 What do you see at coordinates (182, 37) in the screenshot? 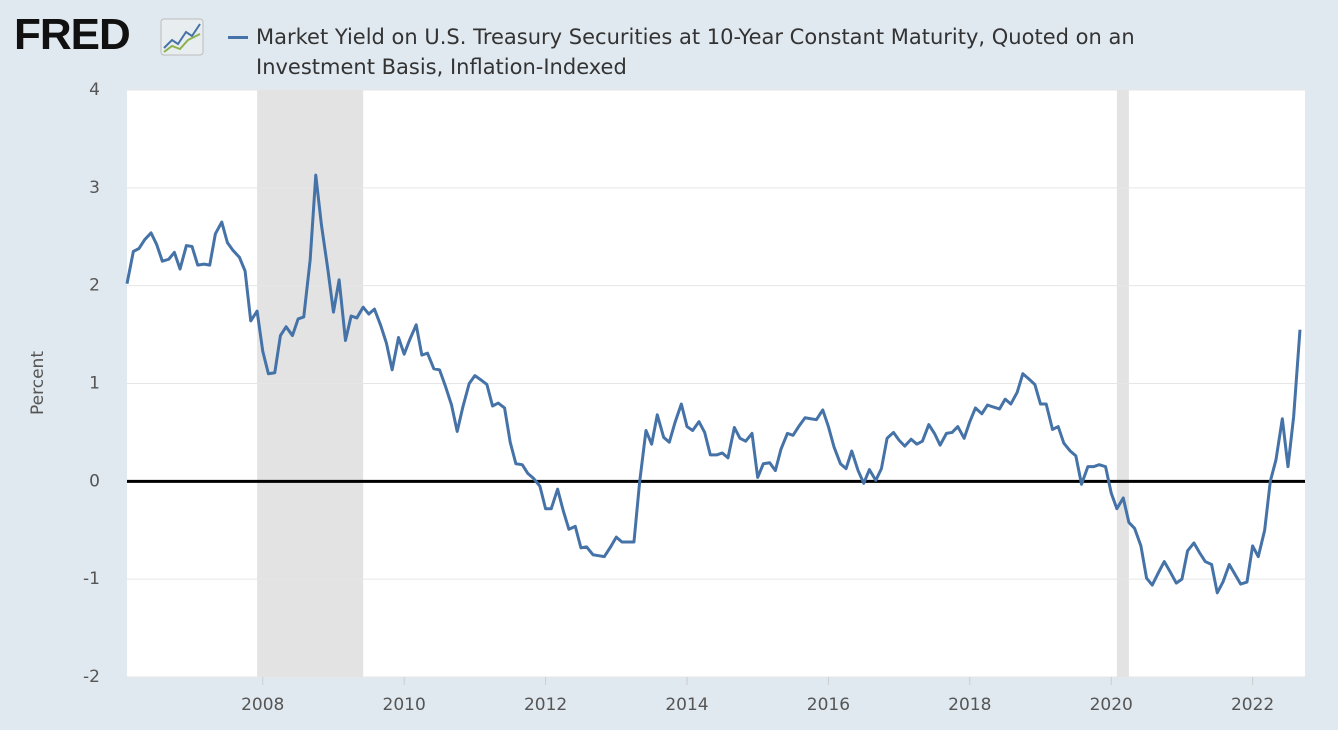
I see `logo-icon` at bounding box center [182, 37].